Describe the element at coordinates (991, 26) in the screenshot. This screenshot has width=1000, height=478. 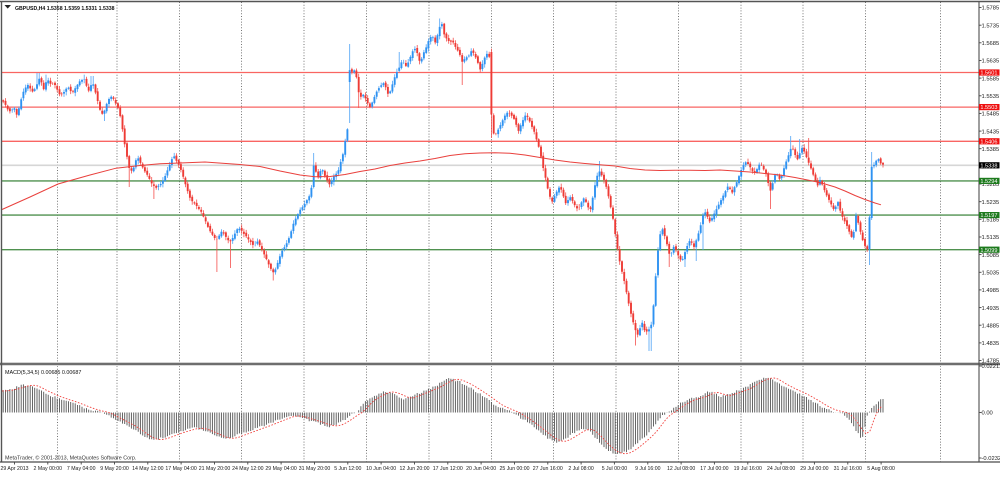
I see `svg-text: 1.5735` at that location.